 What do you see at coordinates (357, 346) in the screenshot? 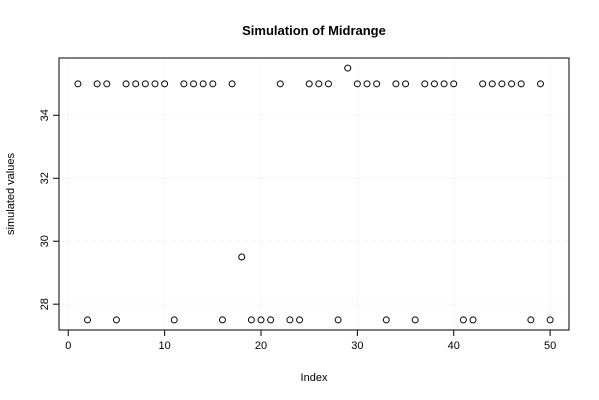
I see `x-tick-label-3: 30` at bounding box center [357, 346].